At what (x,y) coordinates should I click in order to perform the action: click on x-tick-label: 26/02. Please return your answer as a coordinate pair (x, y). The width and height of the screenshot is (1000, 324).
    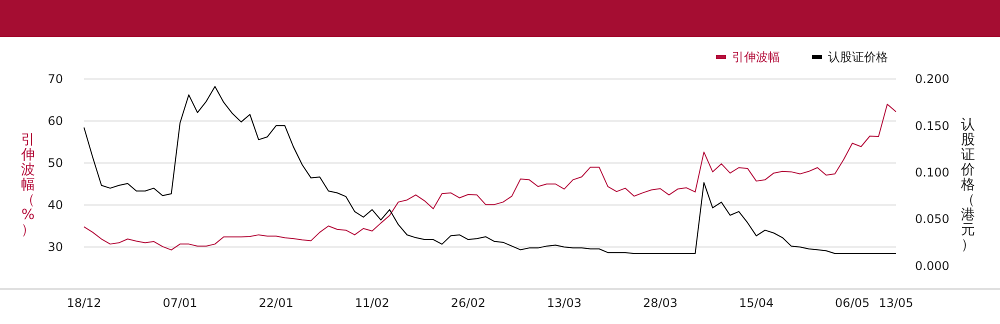
    Looking at the image, I should click on (468, 303).